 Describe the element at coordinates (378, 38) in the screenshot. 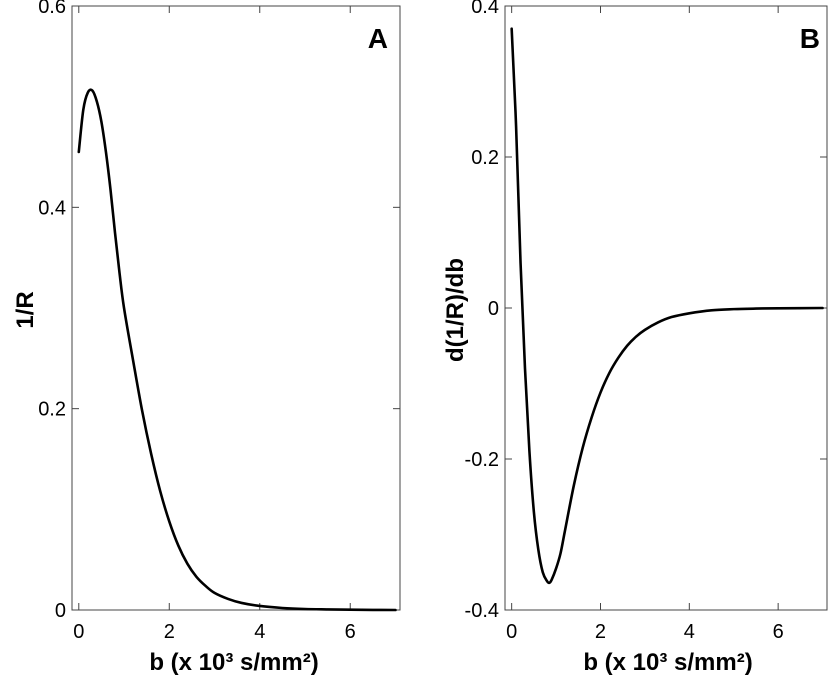

I see `panel-a-letter: A` at that location.